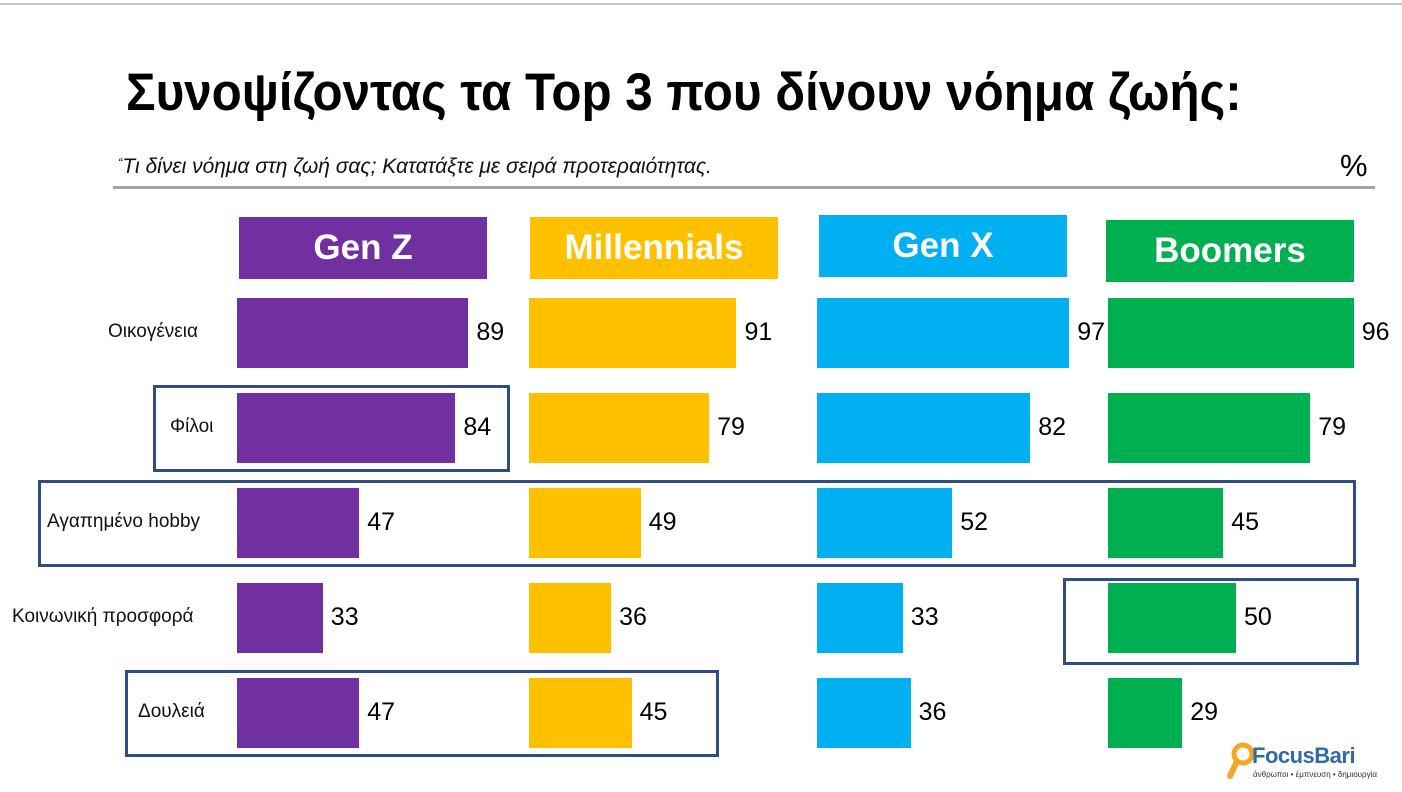  I want to click on unit-label: %, so click(1354, 165).